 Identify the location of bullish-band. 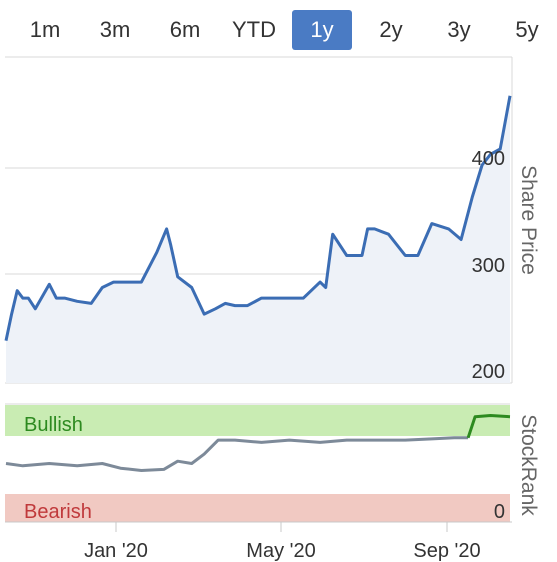
(257, 420).